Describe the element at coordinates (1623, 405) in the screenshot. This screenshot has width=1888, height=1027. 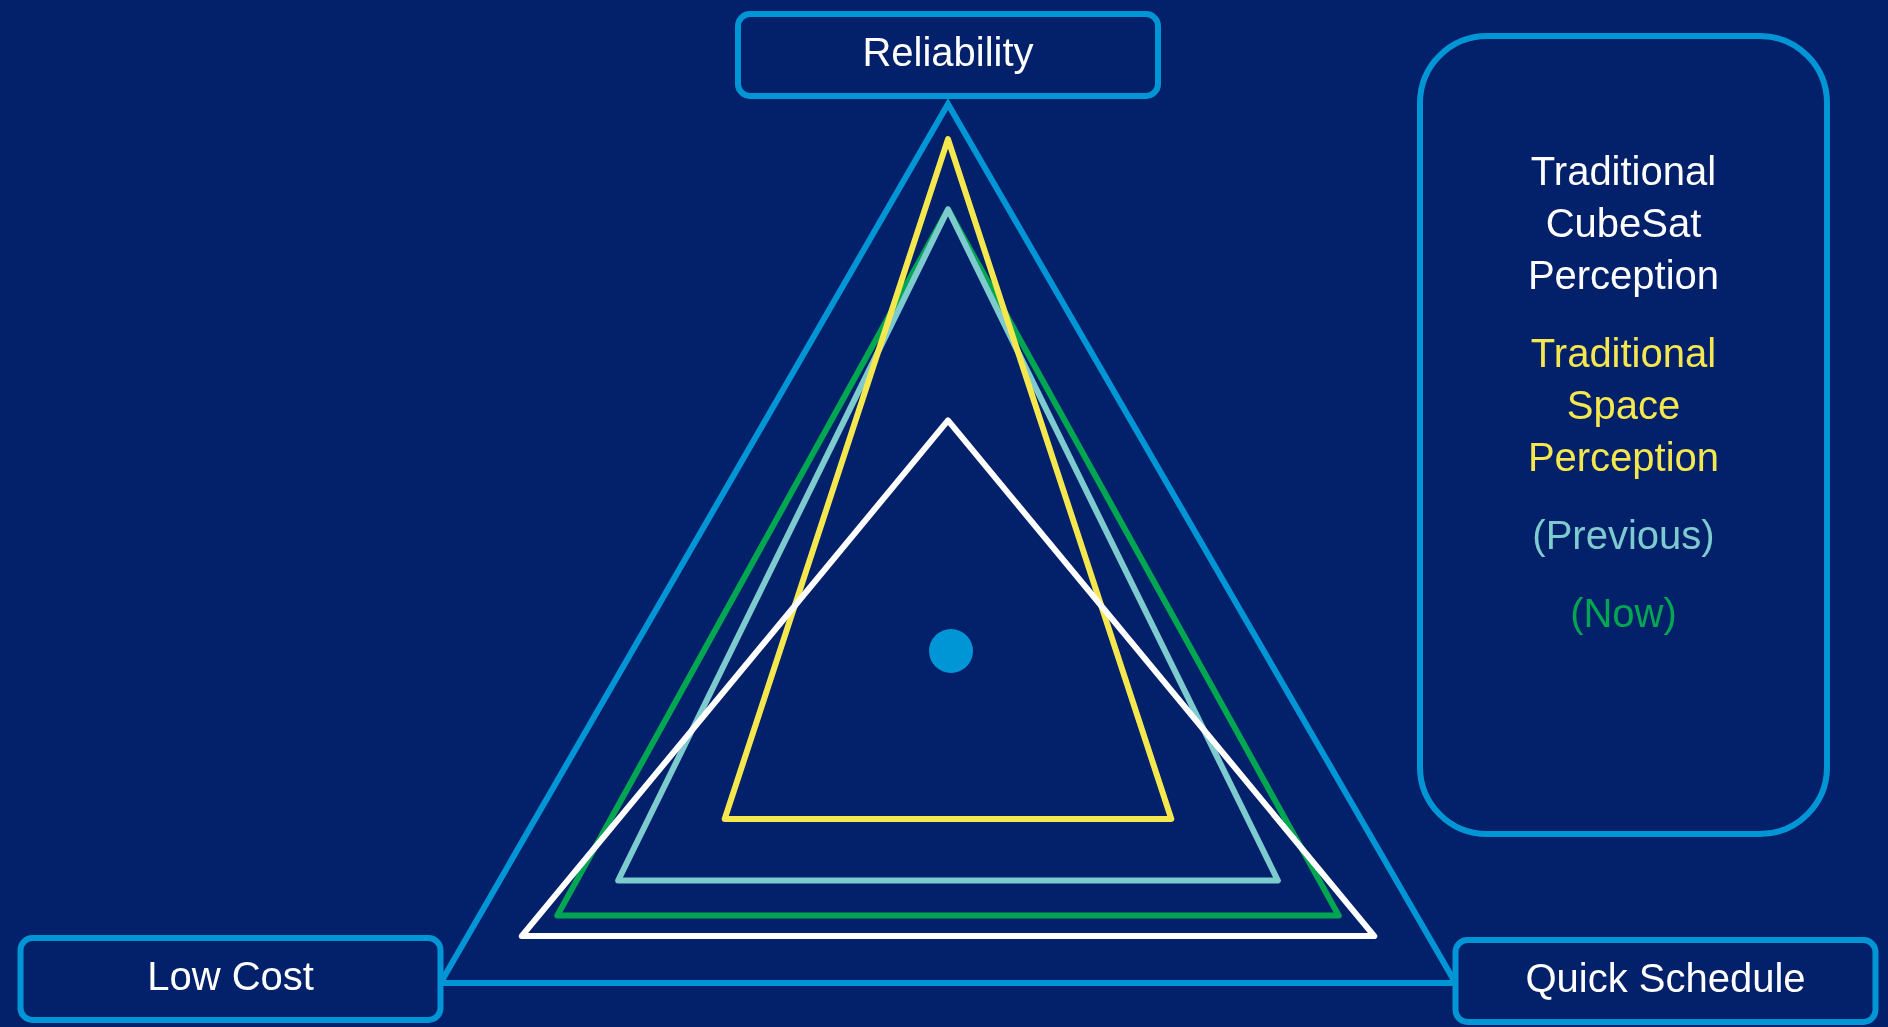
I see `text: Traditional Space Perception` at that location.